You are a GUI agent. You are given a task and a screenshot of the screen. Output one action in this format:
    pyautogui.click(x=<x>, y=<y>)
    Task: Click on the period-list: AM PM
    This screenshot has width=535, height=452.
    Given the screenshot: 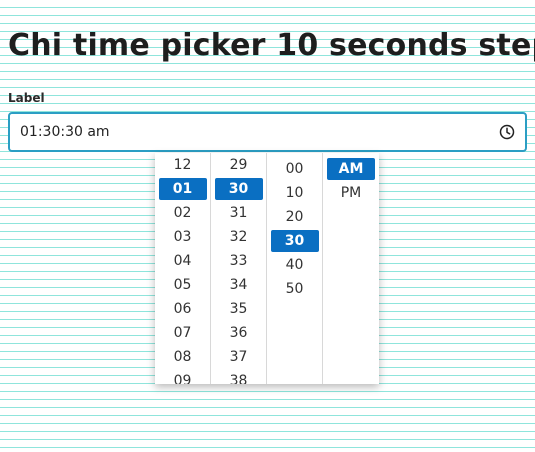 What is the action you would take?
    pyautogui.click(x=351, y=181)
    